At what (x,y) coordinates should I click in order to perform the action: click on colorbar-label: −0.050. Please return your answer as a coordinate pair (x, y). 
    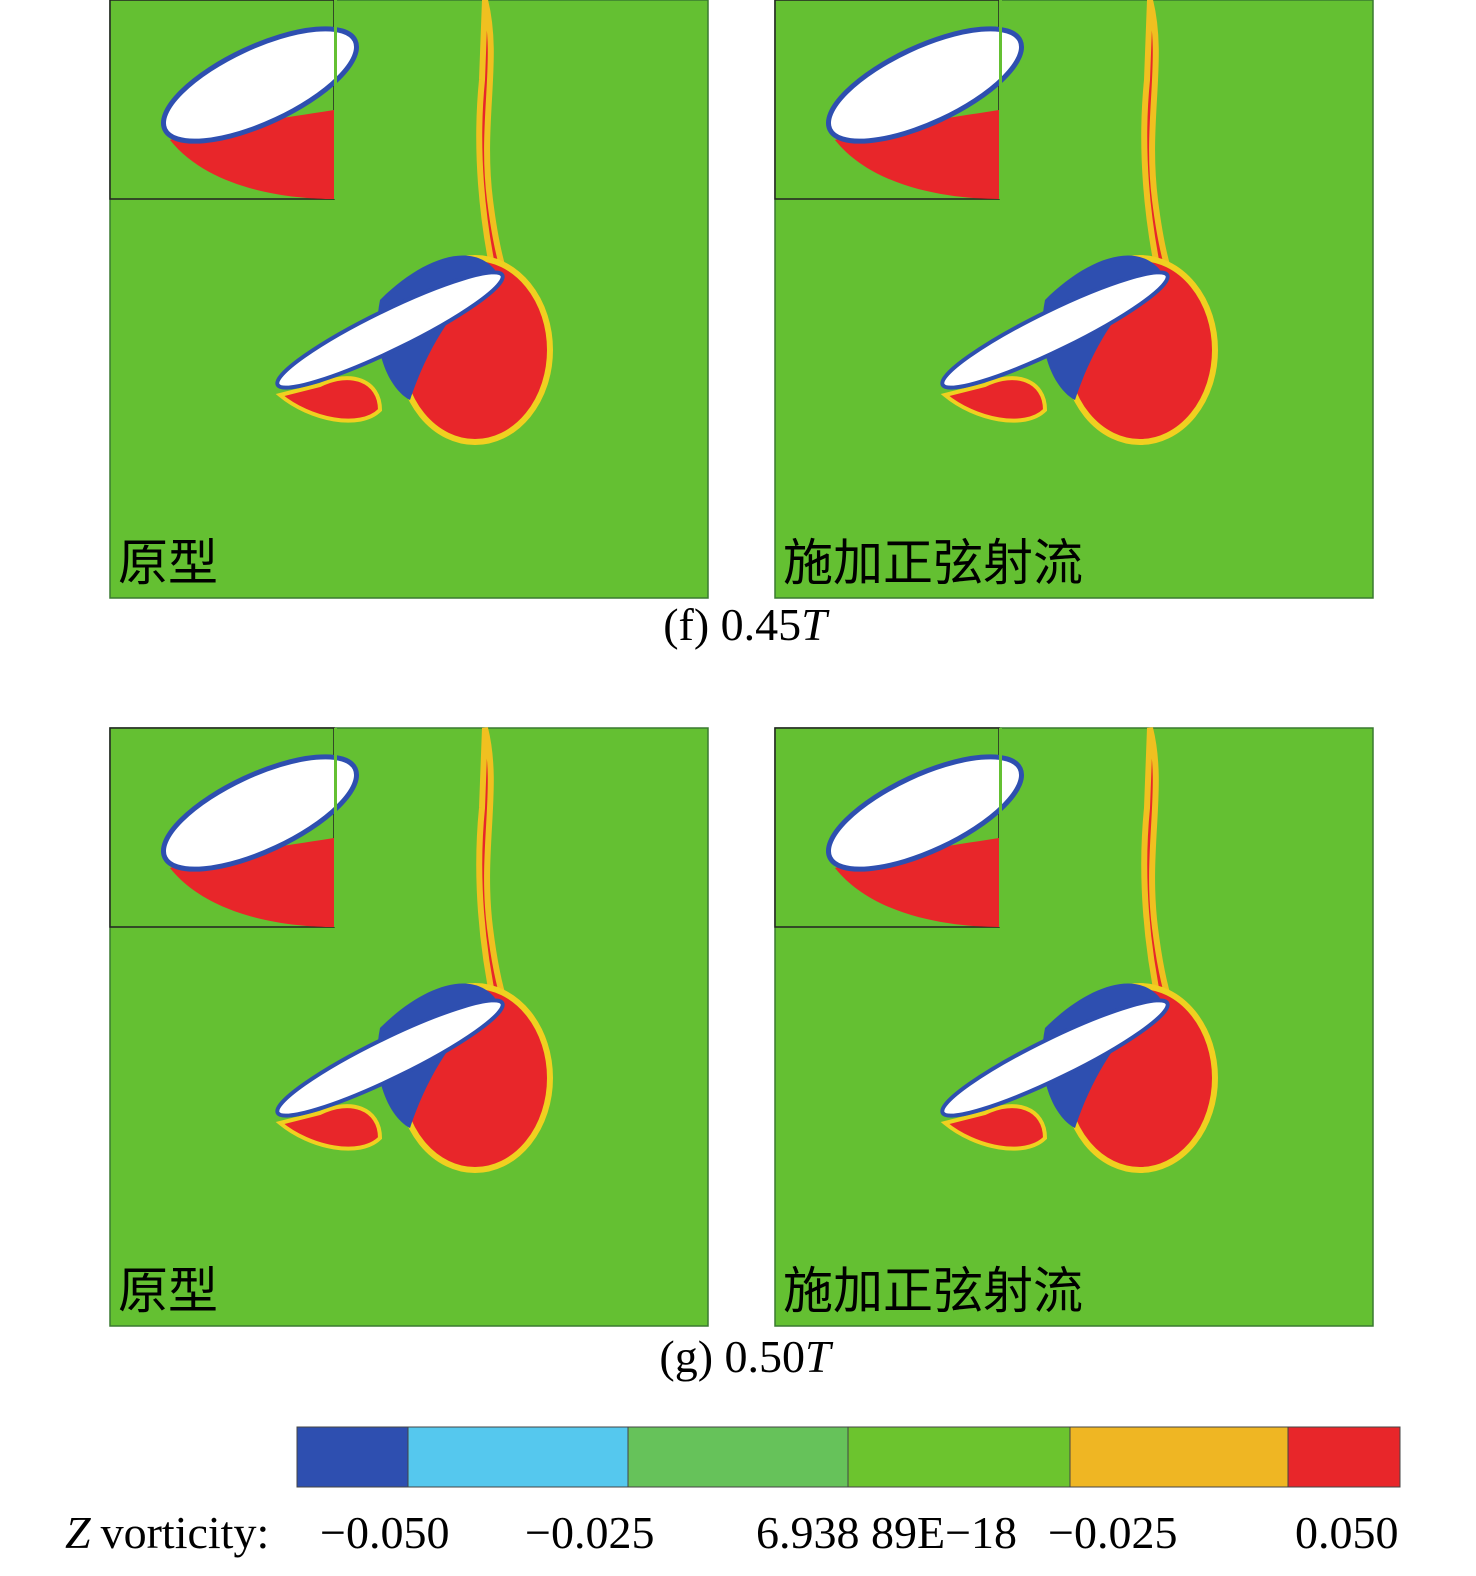
    Looking at the image, I should click on (384, 1532).